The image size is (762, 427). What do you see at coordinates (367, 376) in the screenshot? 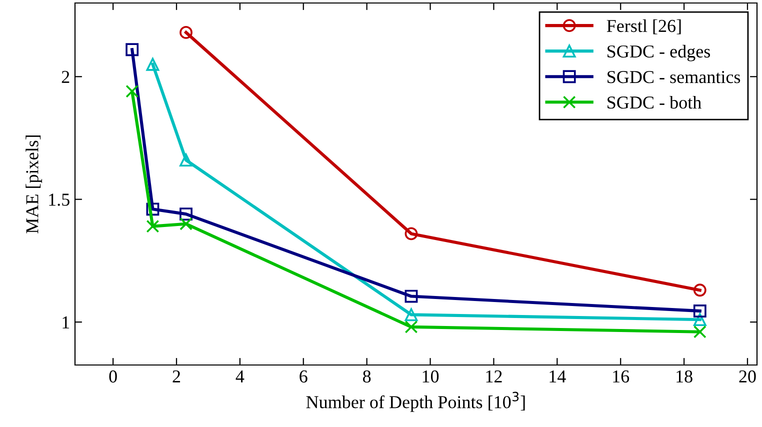
I see `x-tick-label: 8` at bounding box center [367, 376].